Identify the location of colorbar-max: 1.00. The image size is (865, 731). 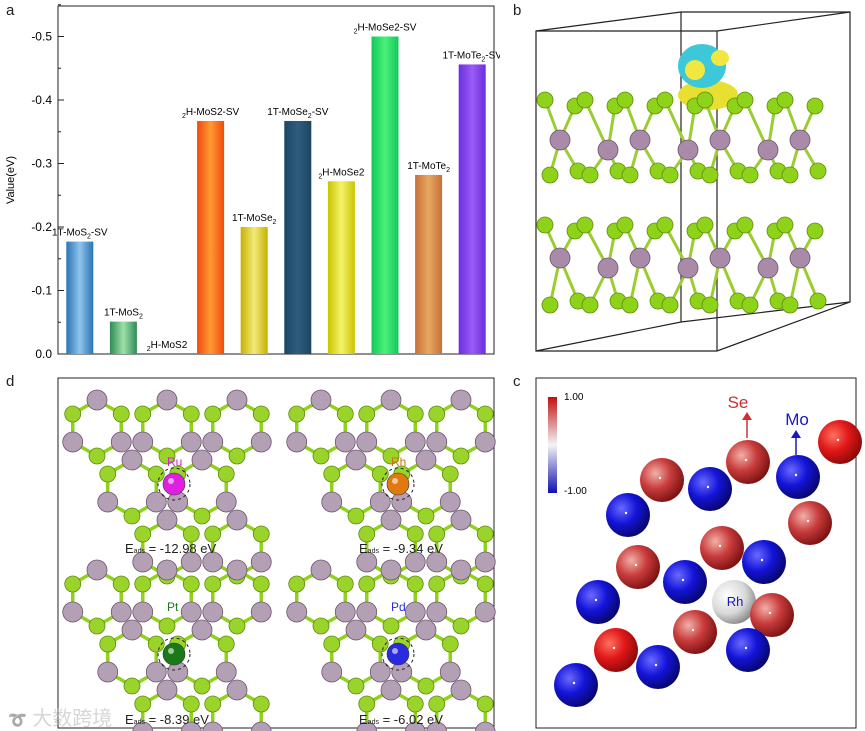
(574, 397).